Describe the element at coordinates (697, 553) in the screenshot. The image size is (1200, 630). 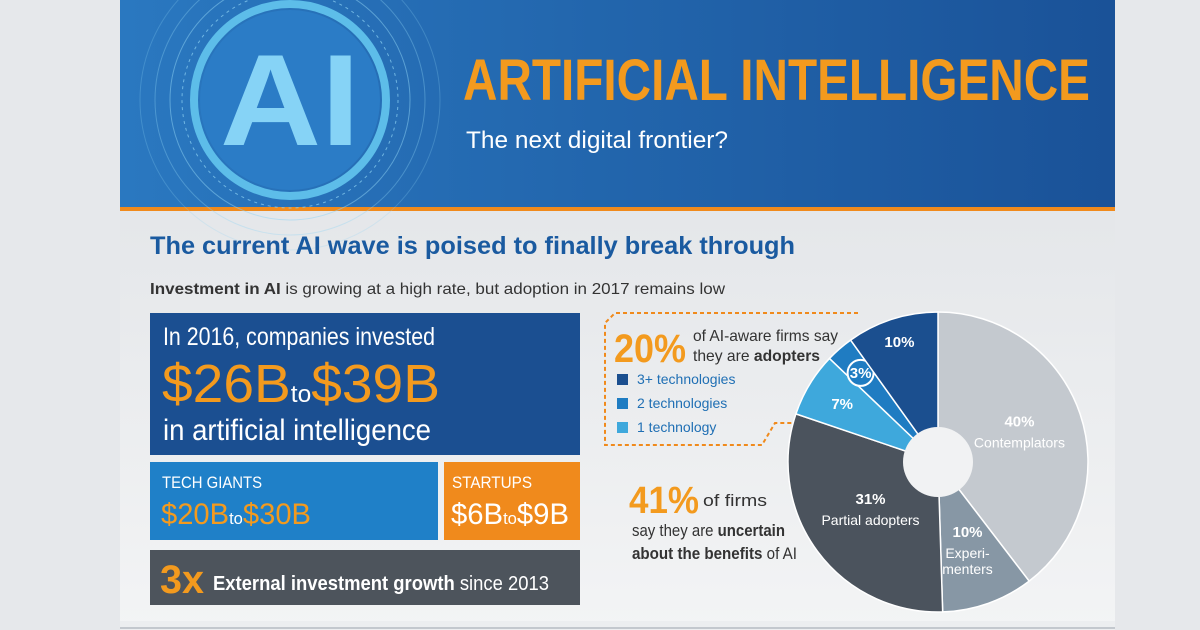
I see `uncertain-bold: about the benefits` at that location.